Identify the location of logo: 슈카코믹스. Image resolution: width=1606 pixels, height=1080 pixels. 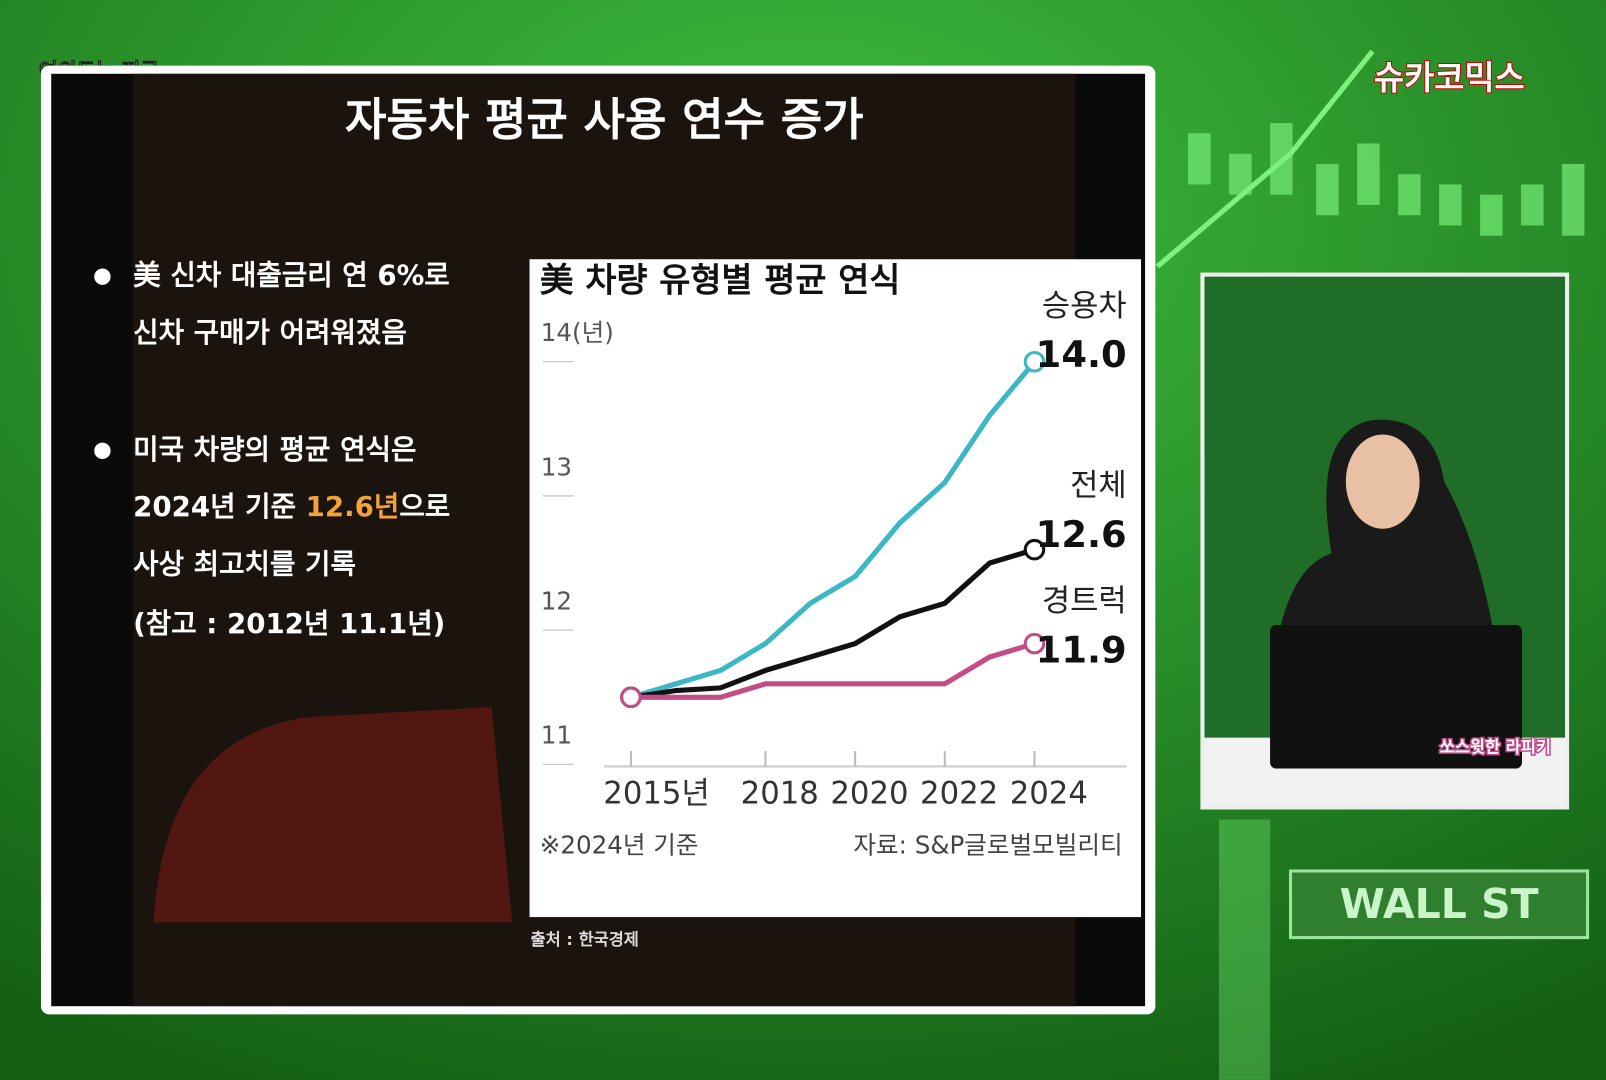
(1449, 78).